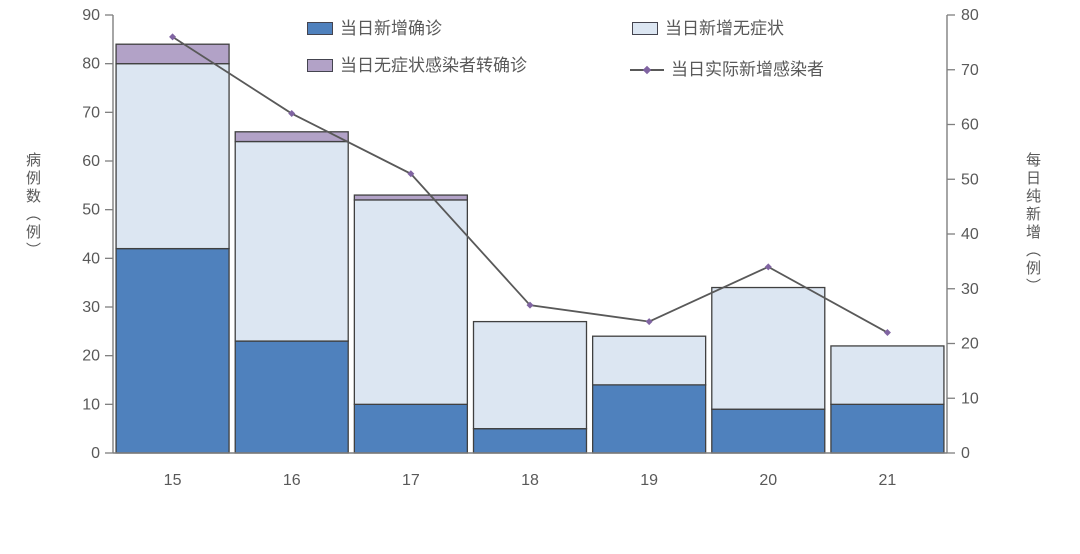  What do you see at coordinates (433, 65) in the screenshot?
I see `legend-label-converted-confirmed: 当日无症状感染者转确诊` at bounding box center [433, 65].